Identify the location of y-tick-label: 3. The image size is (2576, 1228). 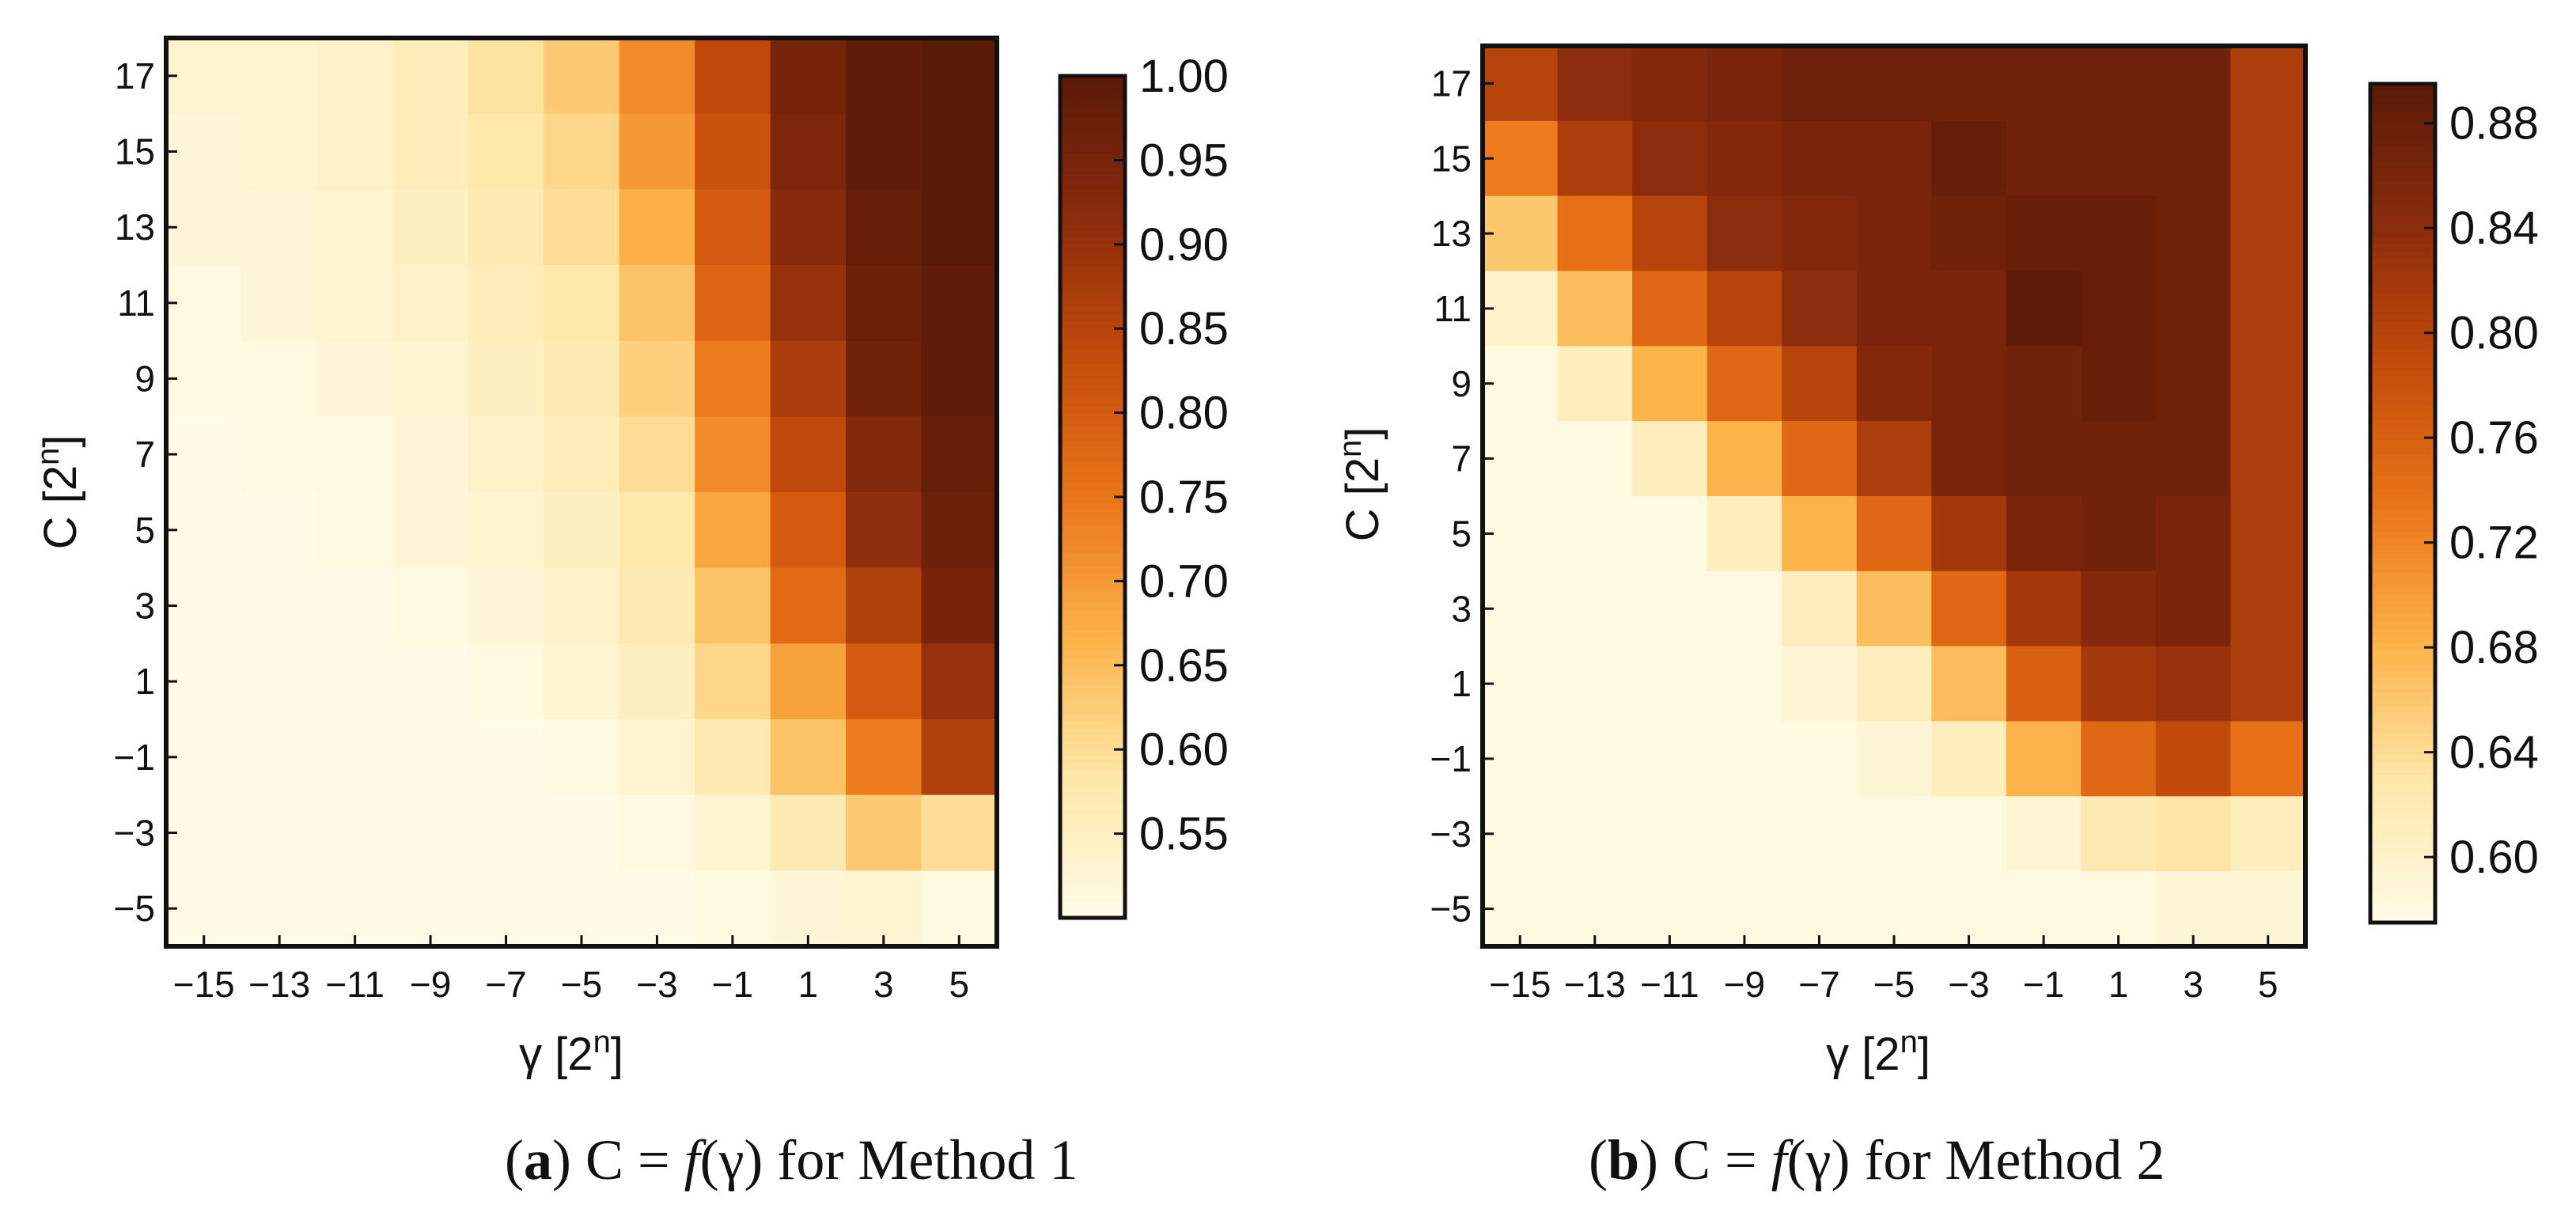
(1461, 608).